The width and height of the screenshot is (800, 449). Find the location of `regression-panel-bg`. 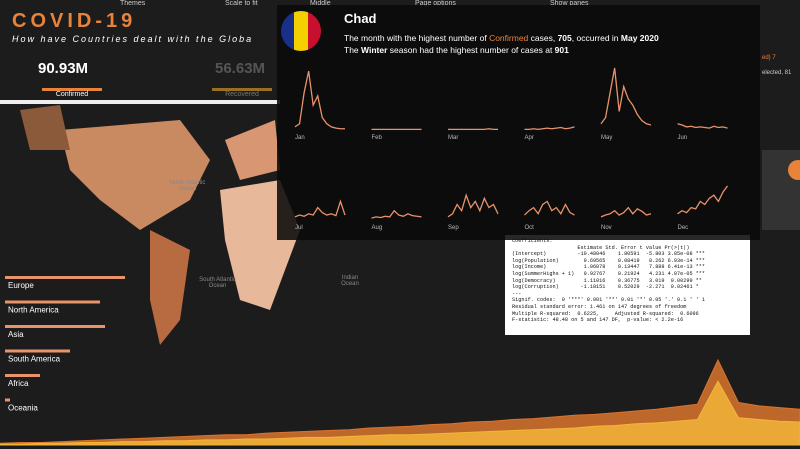

regression-panel-bg is located at coordinates (627, 285).